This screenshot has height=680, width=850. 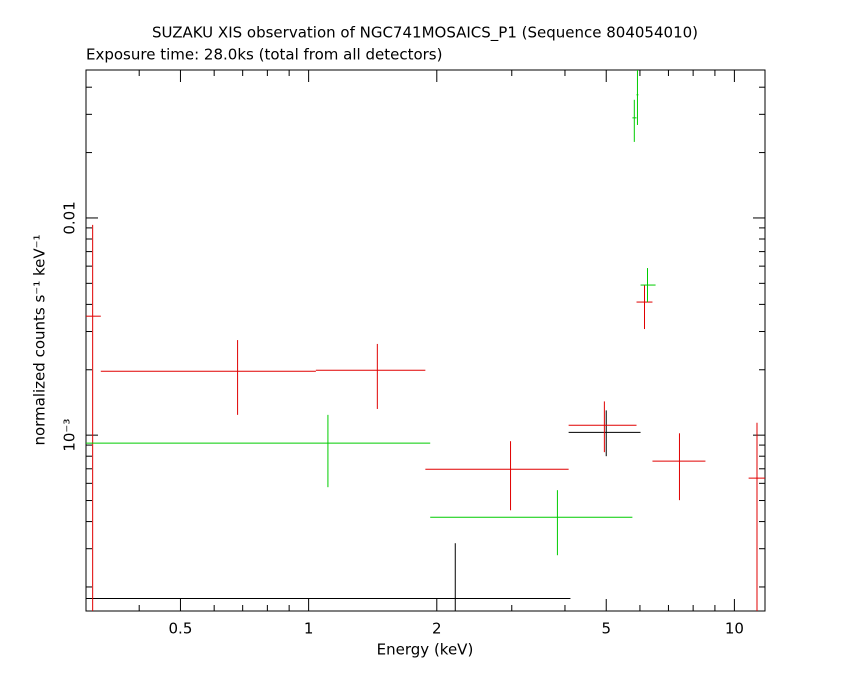 What do you see at coordinates (70, 217) in the screenshot?
I see `y-tick-label: 0.01` at bounding box center [70, 217].